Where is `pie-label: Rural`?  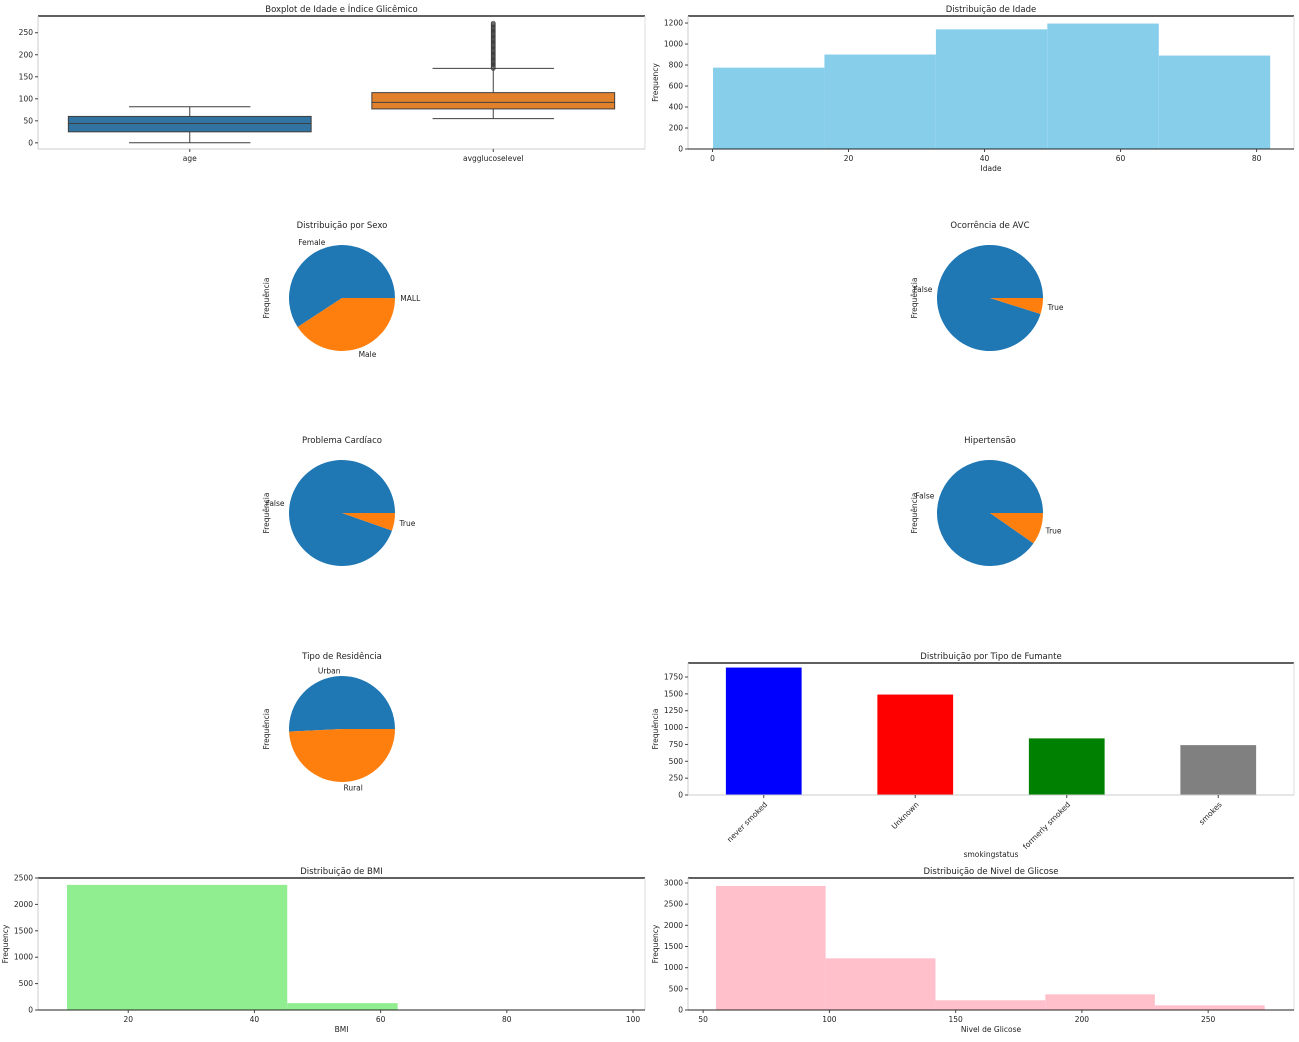
pie-label: Rural is located at coordinates (352, 787).